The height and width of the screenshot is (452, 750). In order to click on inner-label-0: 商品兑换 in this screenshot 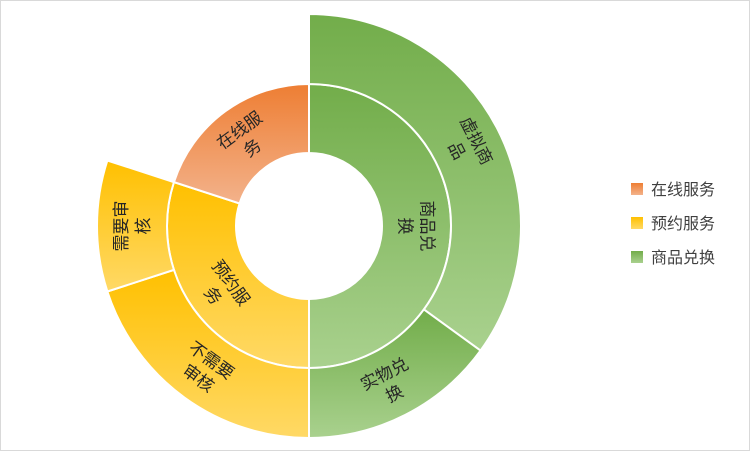, I will do `click(416, 226)`.